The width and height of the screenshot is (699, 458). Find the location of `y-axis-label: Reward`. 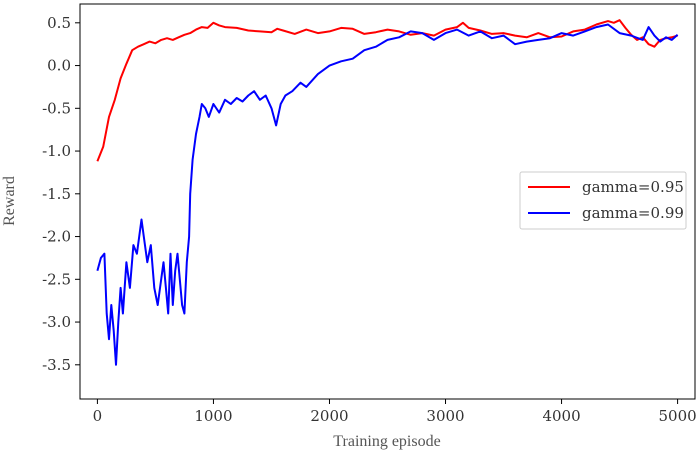

y-axis-label: Reward is located at coordinates (9, 201).